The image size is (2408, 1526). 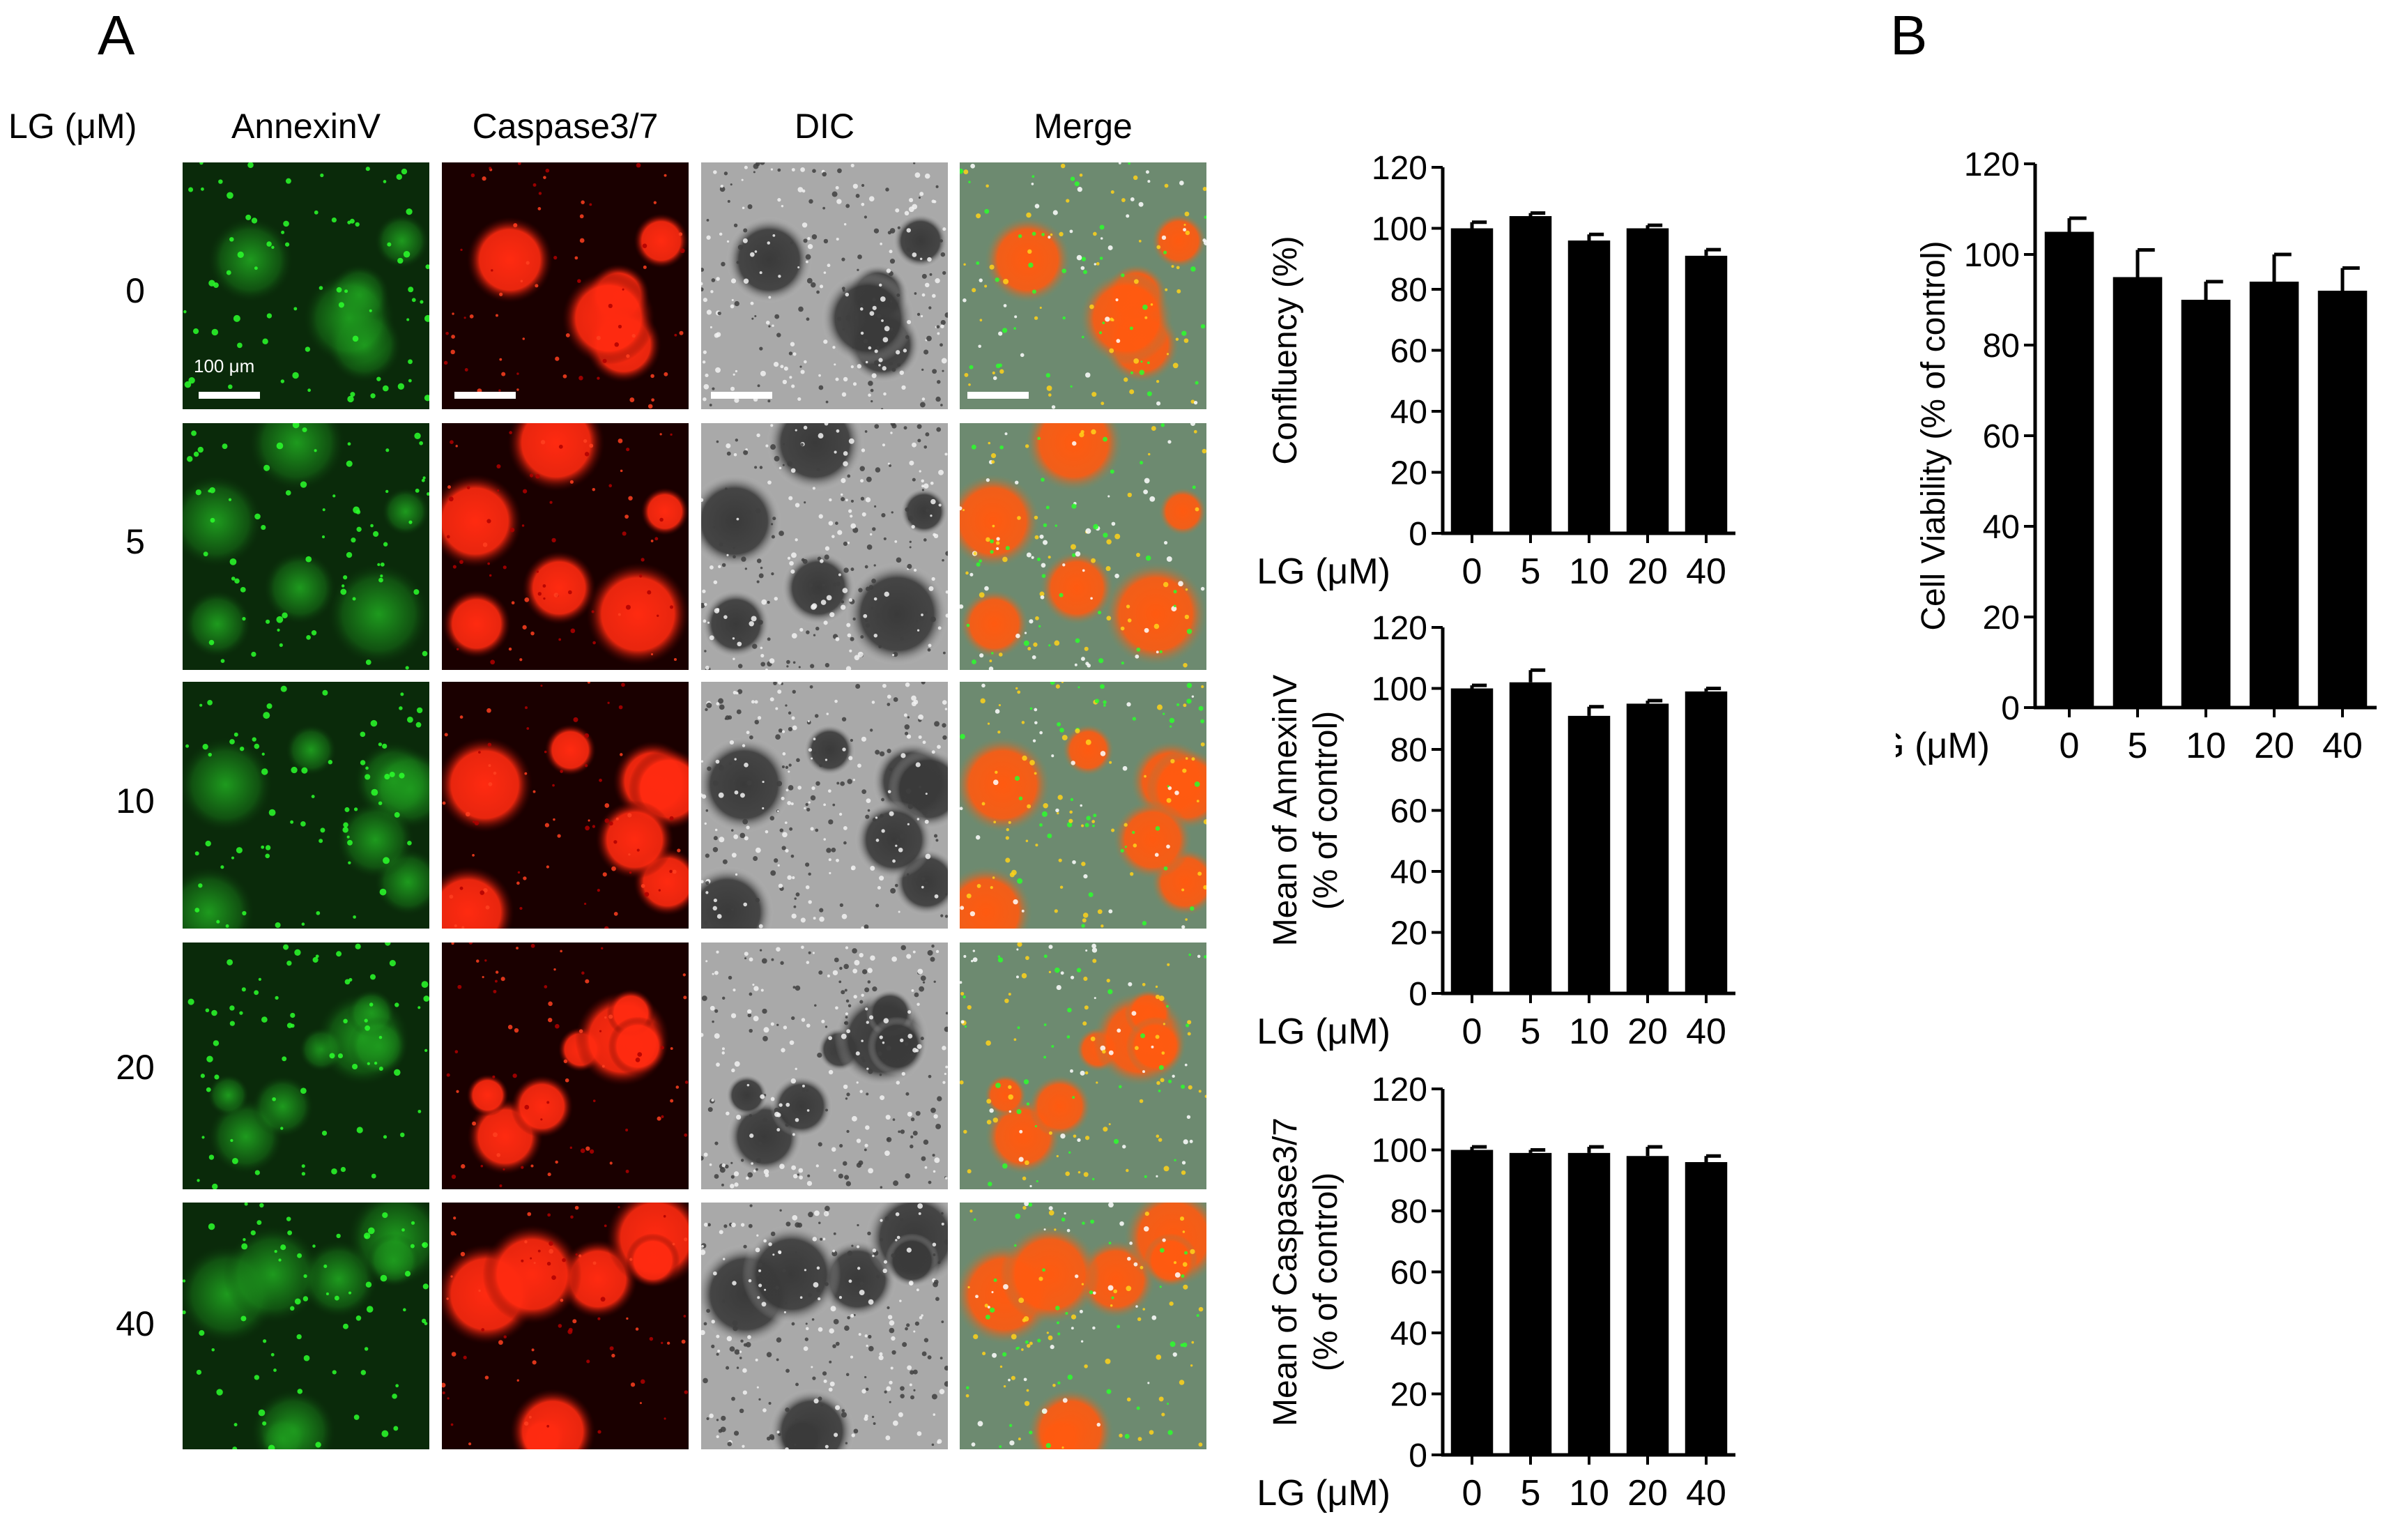 What do you see at coordinates (565, 126) in the screenshot?
I see `column-header-caspase: Caspase3/7` at bounding box center [565, 126].